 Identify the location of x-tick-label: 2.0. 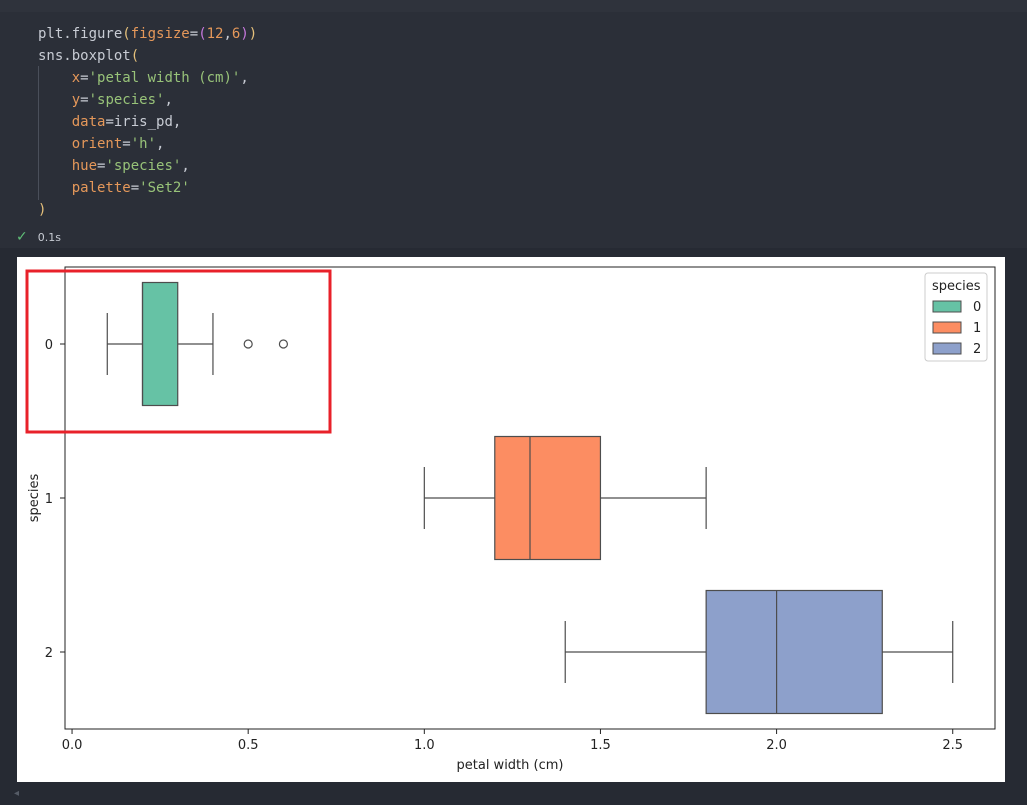
(776, 745).